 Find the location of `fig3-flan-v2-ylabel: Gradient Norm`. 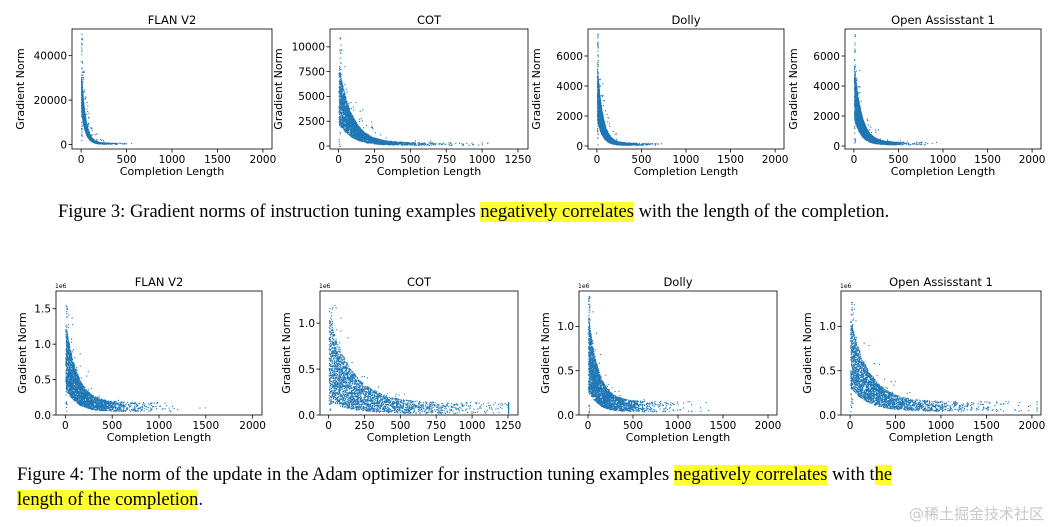

fig3-flan-v2-ylabel: Gradient Norm is located at coordinates (20, 88).